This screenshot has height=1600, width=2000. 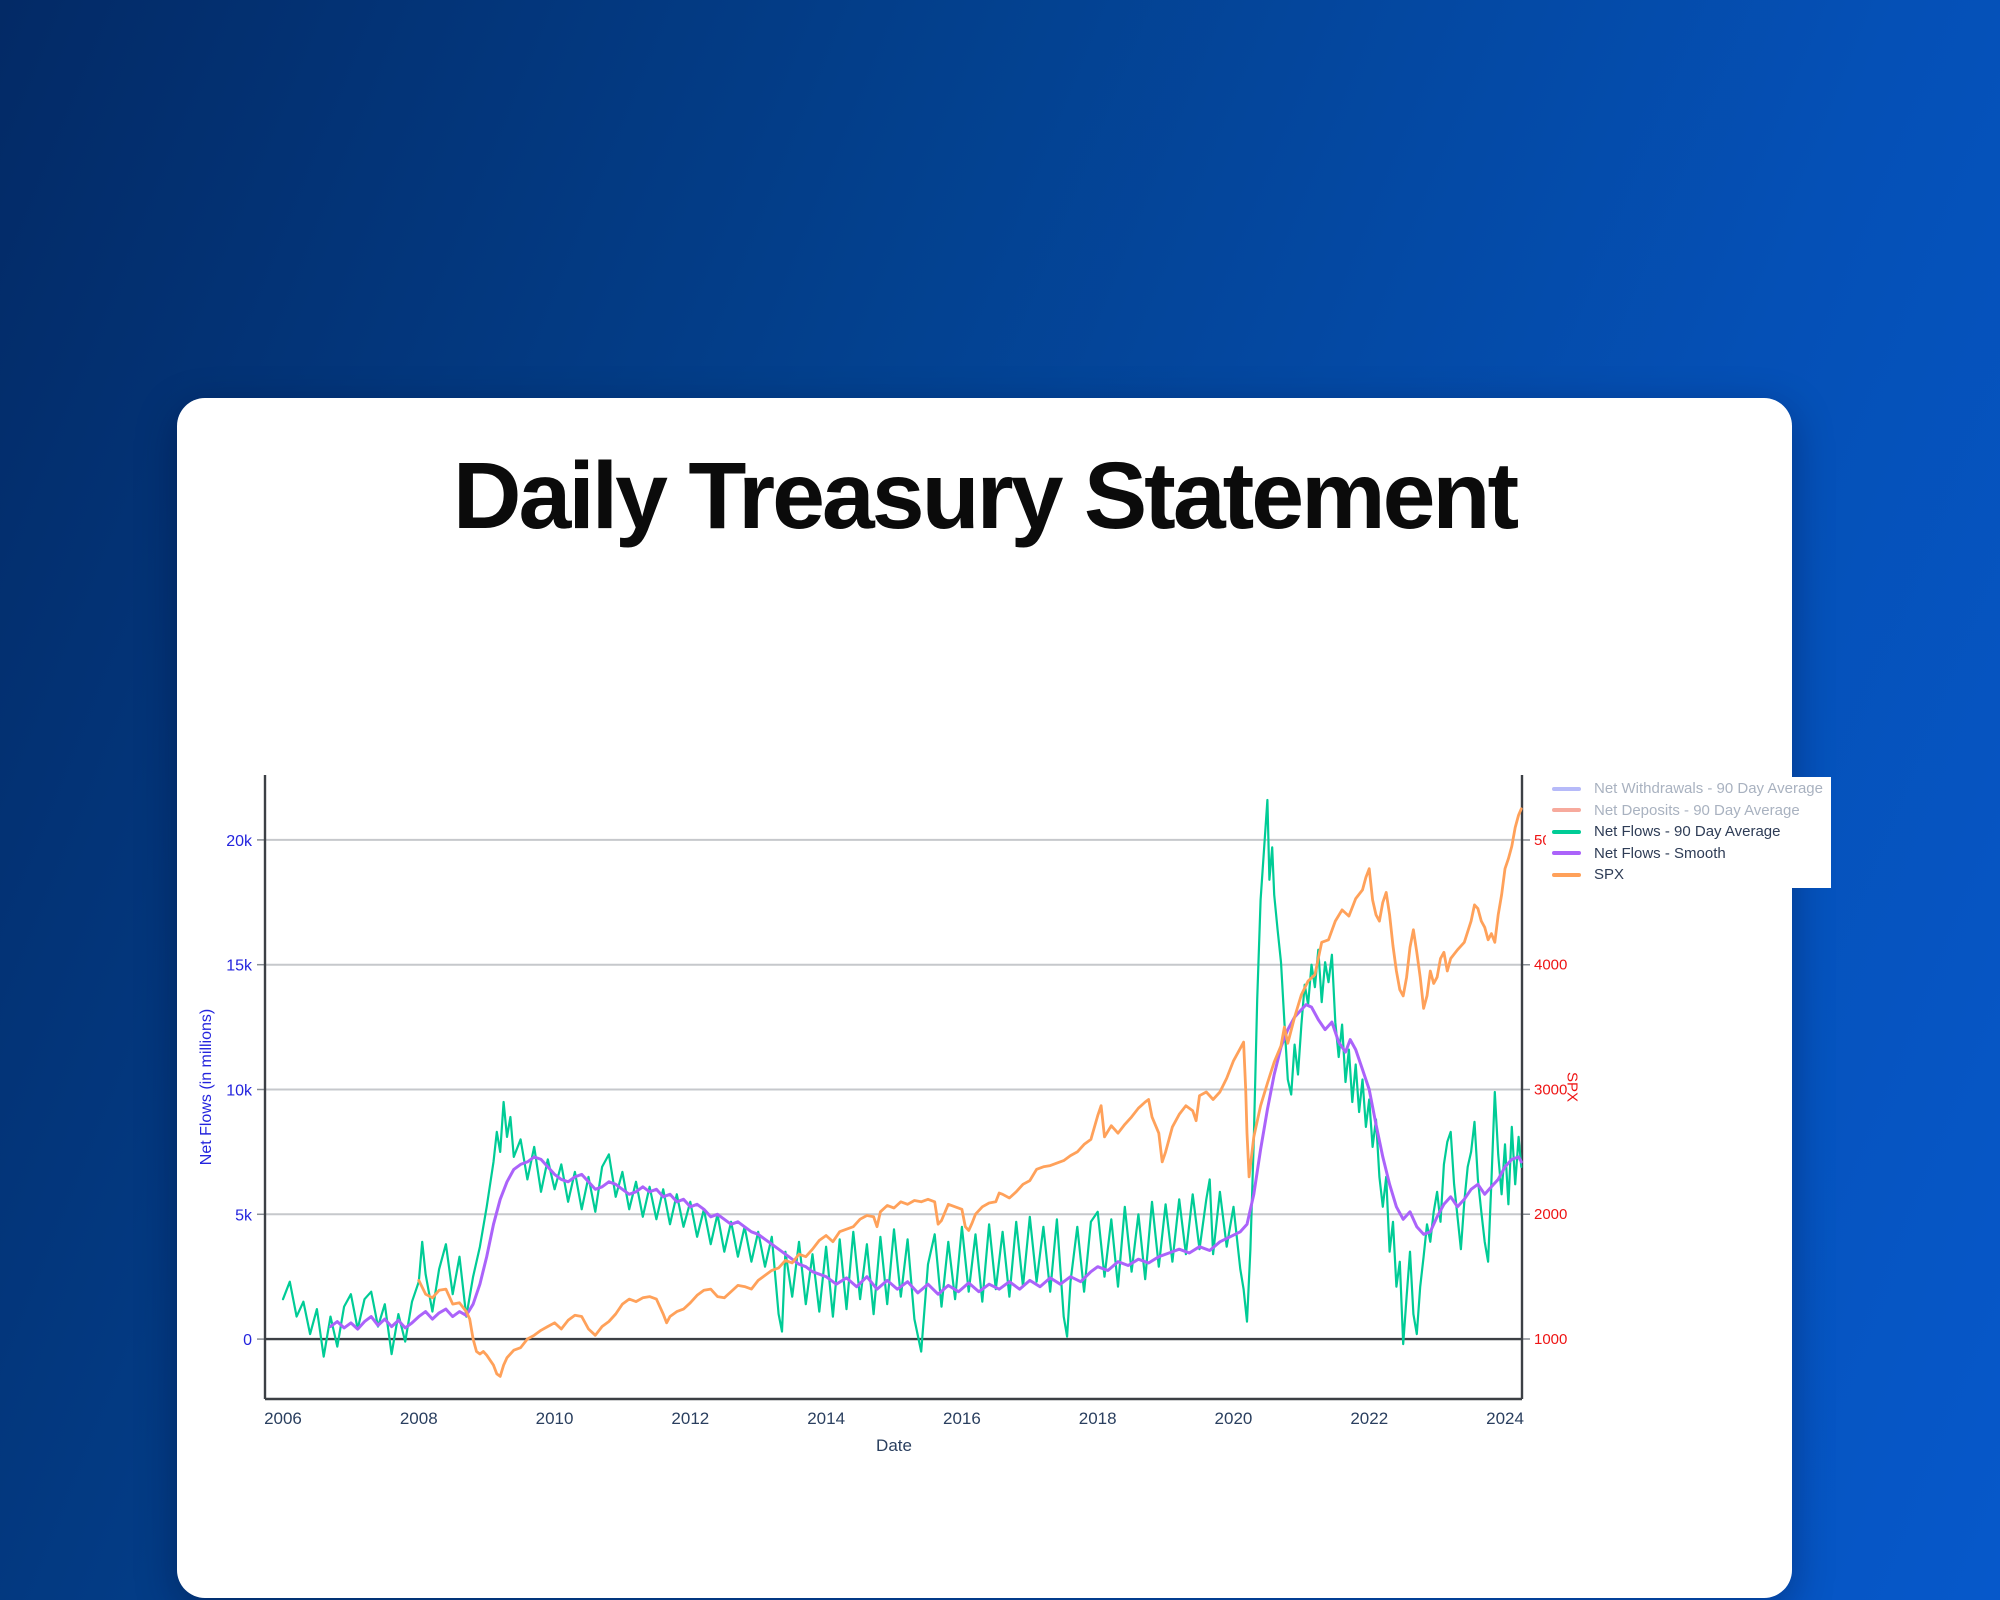 What do you see at coordinates (690, 1418) in the screenshot?
I see `x-tick-label: 2012` at bounding box center [690, 1418].